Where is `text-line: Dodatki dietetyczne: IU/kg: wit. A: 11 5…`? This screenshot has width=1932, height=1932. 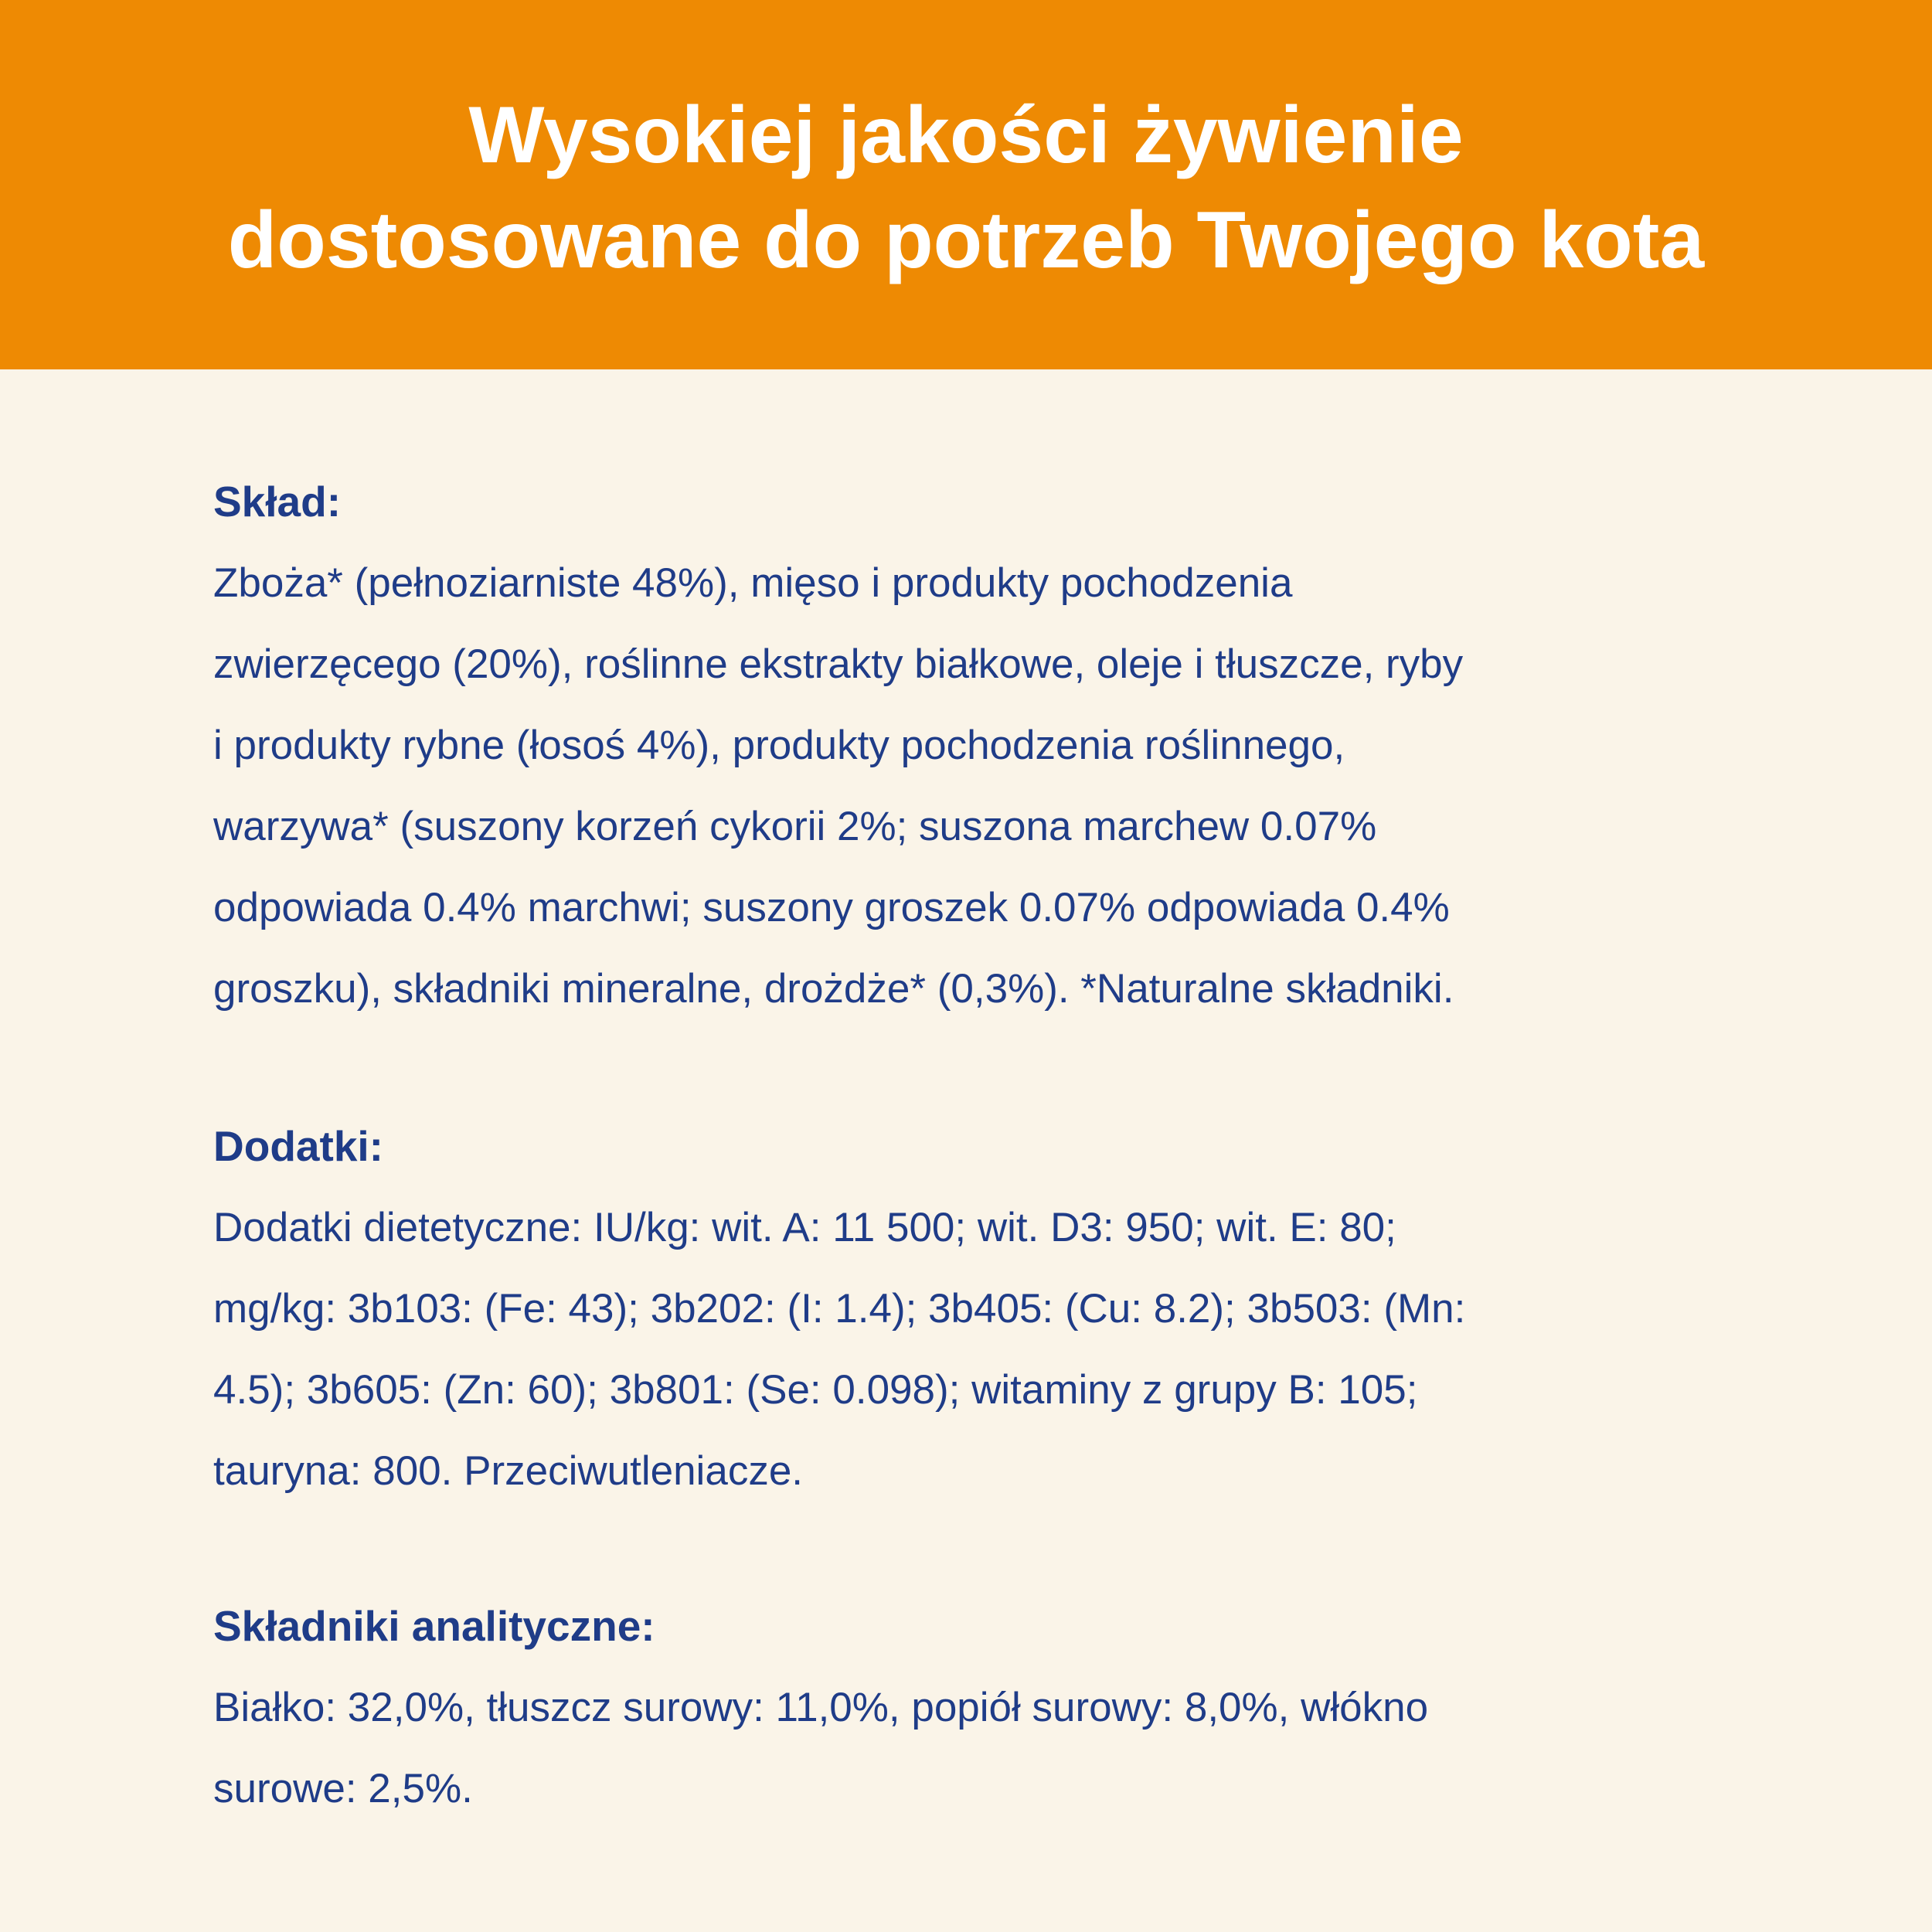 text-line: Dodatki dietetyczne: IU/kg: wit. A: 11 5… is located at coordinates (805, 1227).